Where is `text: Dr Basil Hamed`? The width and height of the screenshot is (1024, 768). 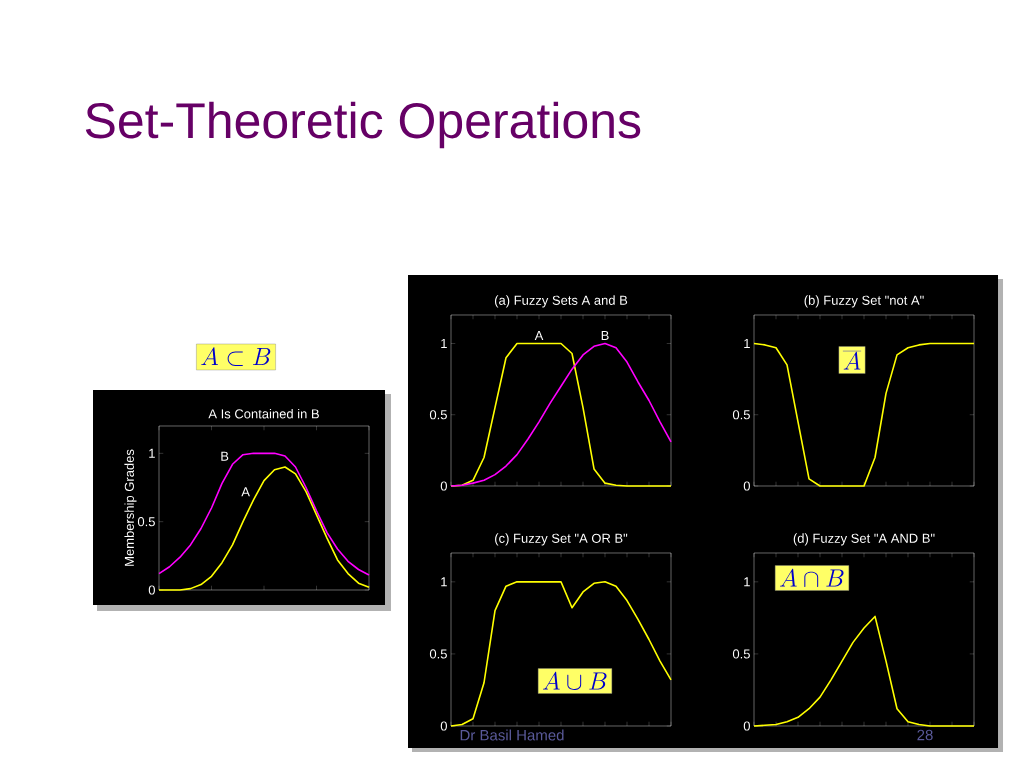 text: Dr Basil Hamed is located at coordinates (512, 735).